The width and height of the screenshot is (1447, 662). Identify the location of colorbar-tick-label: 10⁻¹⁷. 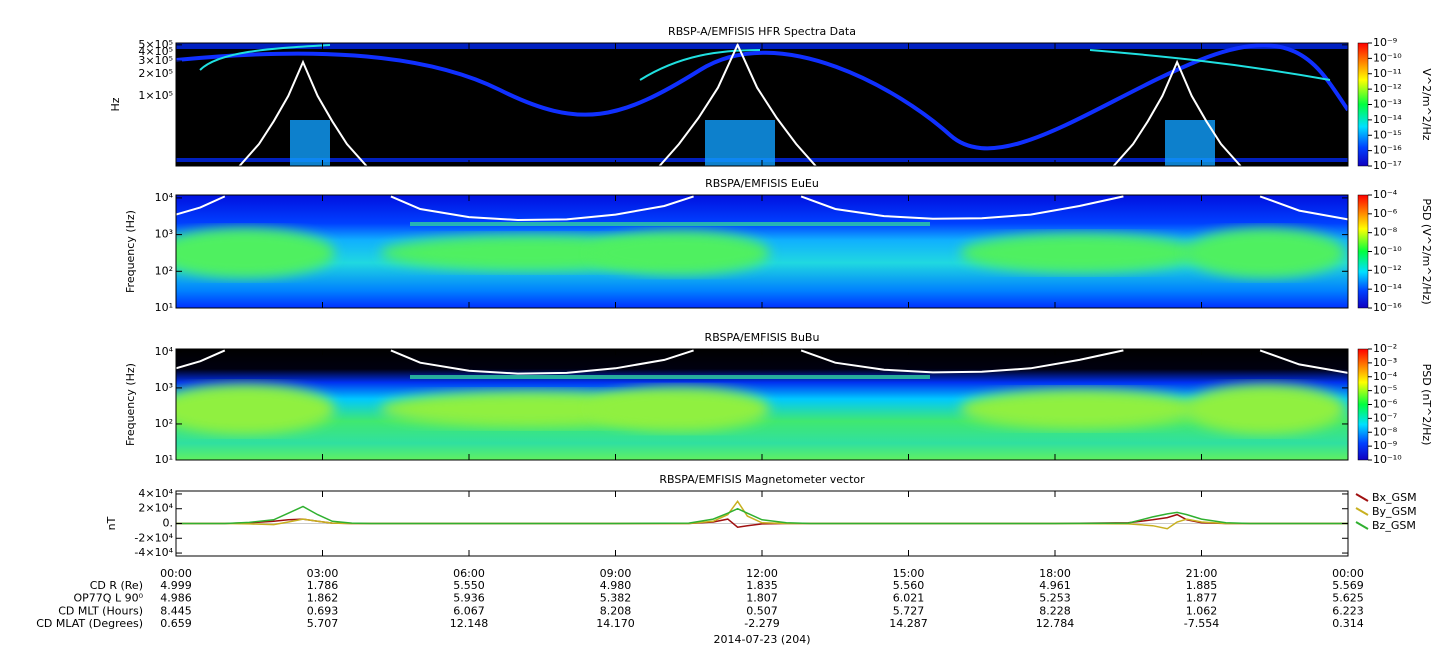
(1387, 165).